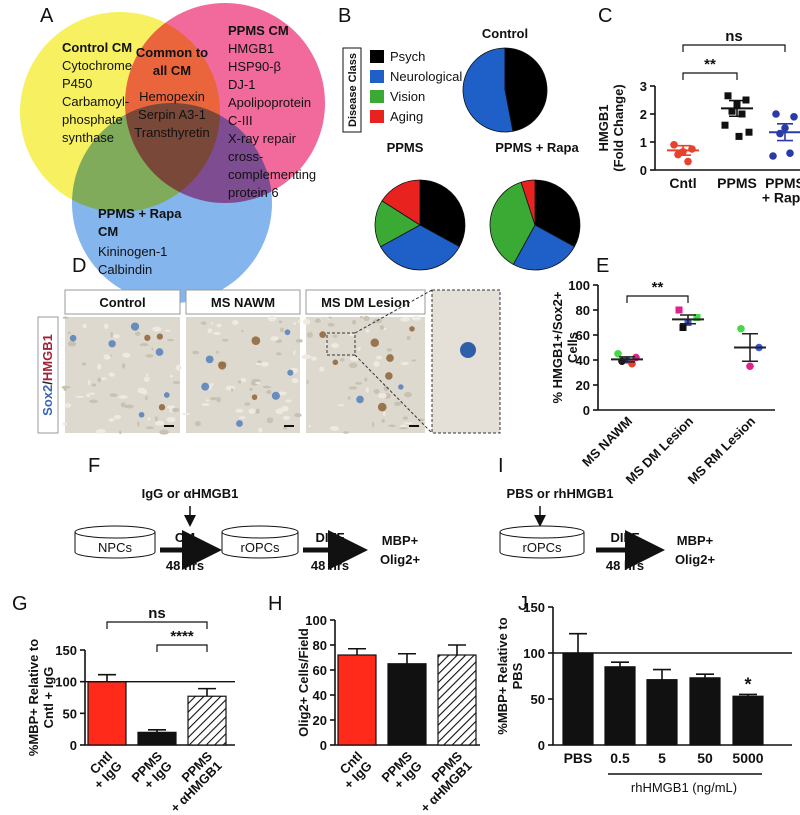 The image size is (800, 815). Describe the element at coordinates (406, 116) in the screenshot. I see `legend-label: Aging` at that location.